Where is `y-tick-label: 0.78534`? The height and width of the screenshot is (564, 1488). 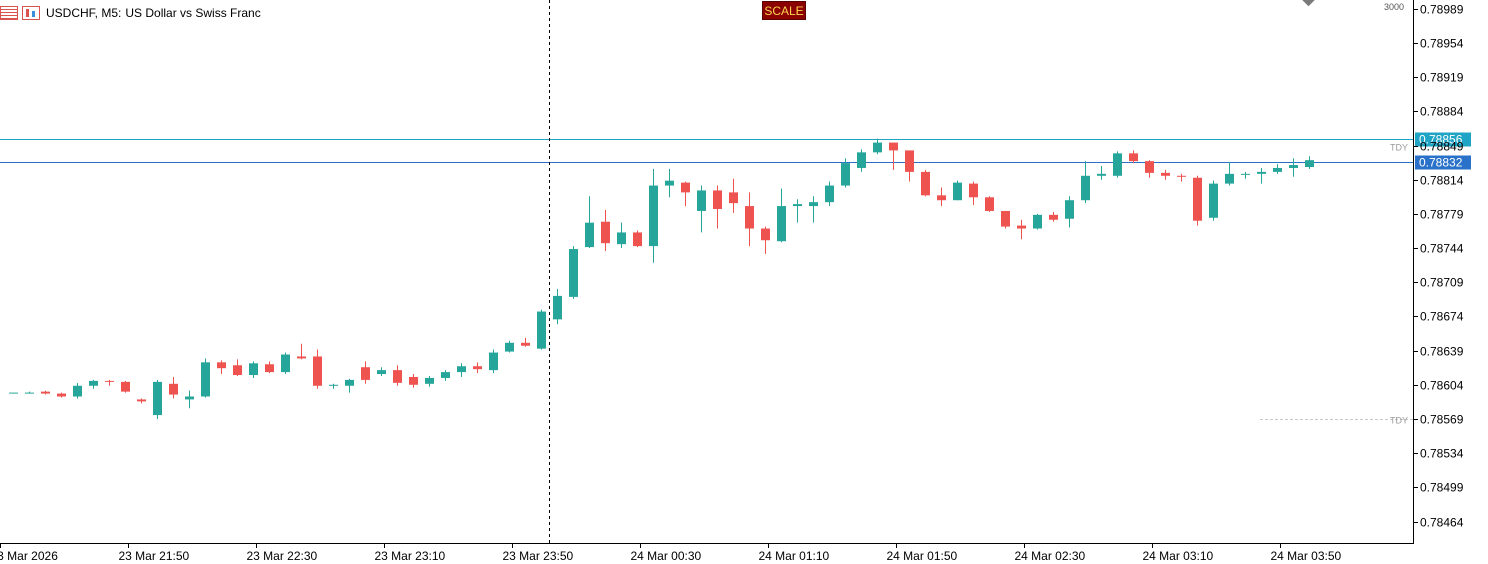
y-tick-label: 0.78534 is located at coordinates (1442, 454).